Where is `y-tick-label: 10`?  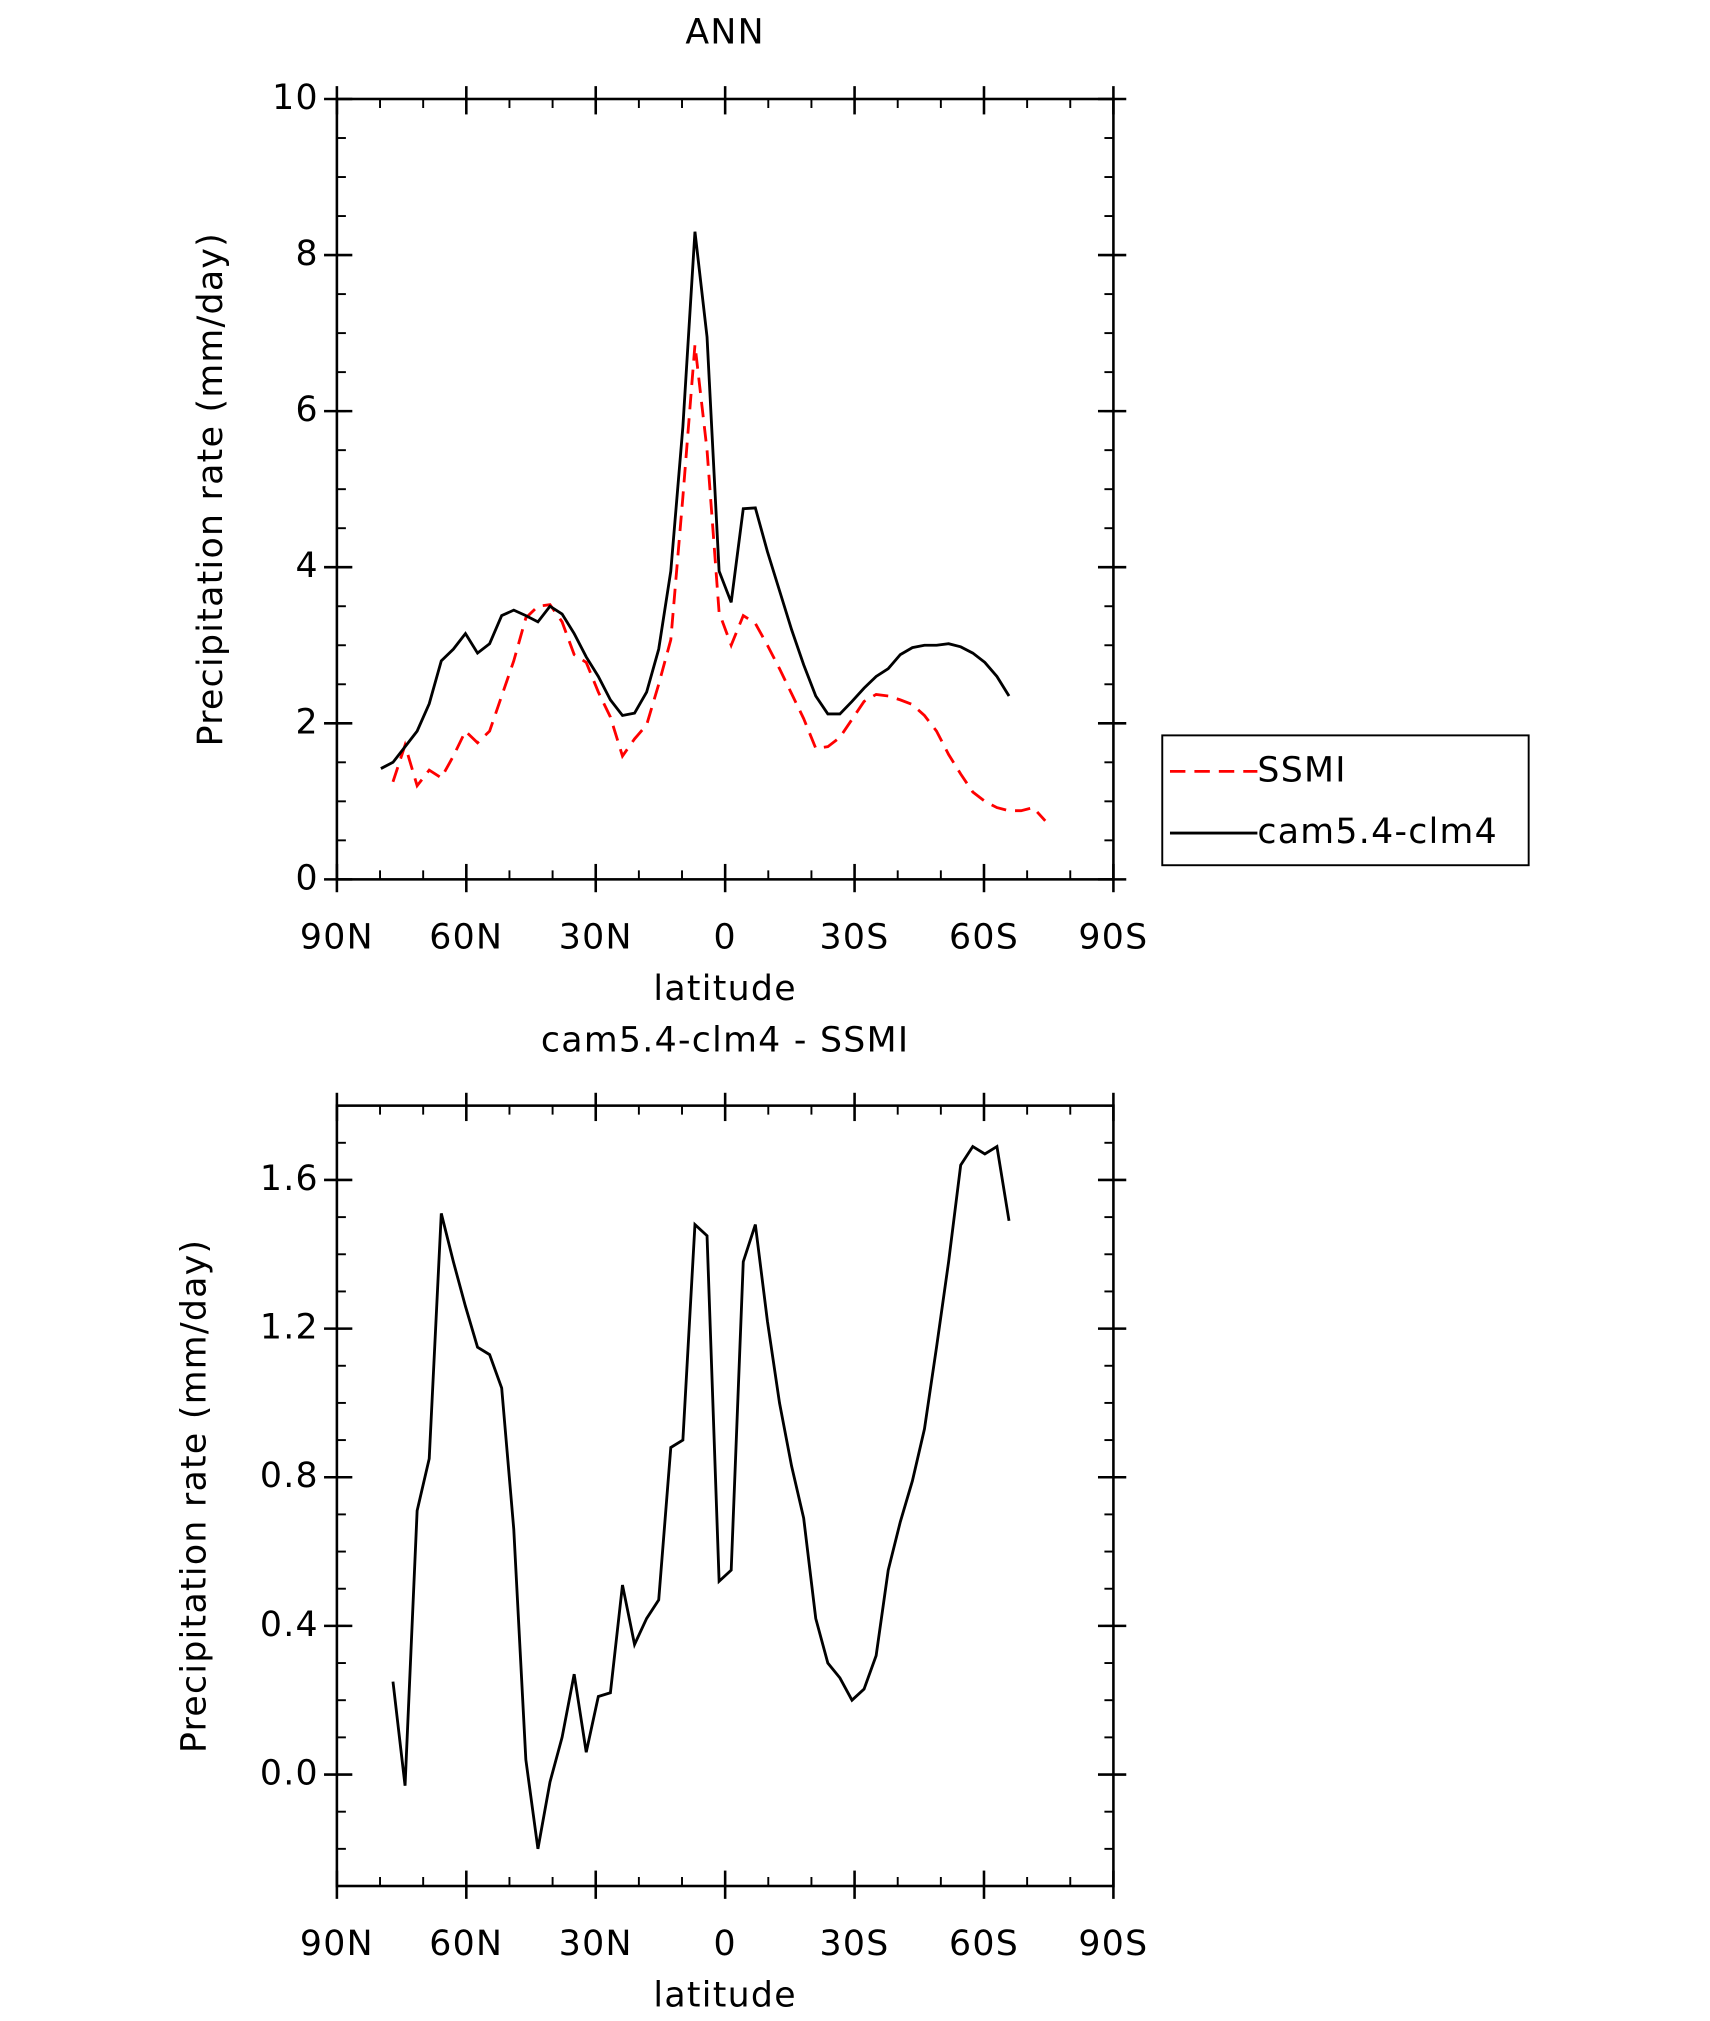
y-tick-label: 10 is located at coordinates (295, 98).